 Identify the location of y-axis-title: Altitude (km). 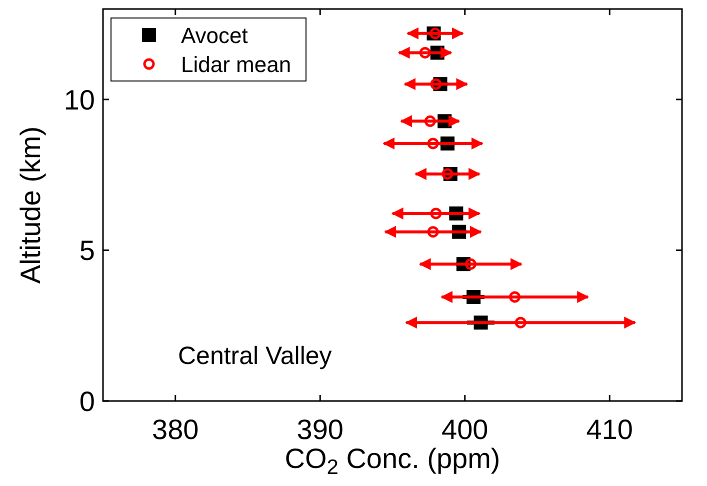
(30, 205).